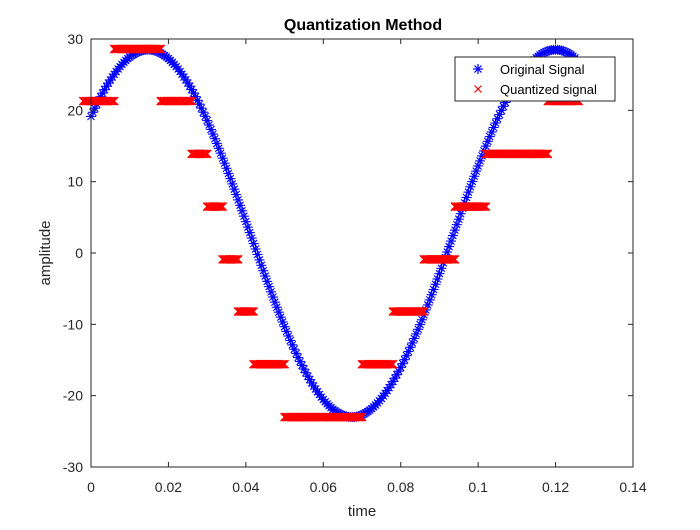  I want to click on x-tick-label: 0.14, so click(632, 487).